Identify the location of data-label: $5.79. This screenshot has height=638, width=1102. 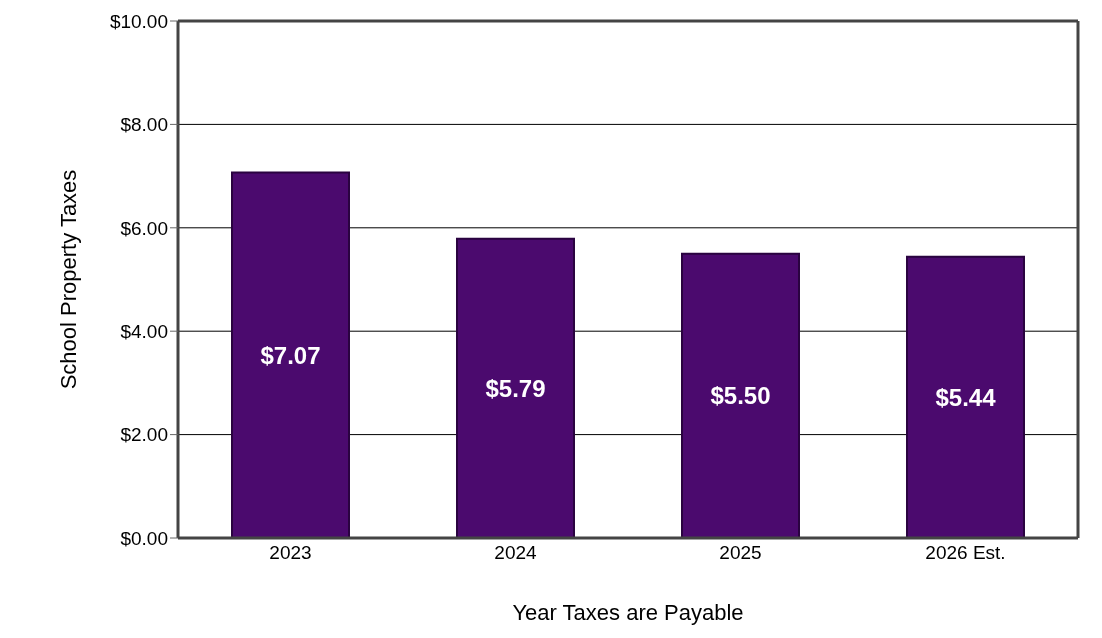
(515, 388).